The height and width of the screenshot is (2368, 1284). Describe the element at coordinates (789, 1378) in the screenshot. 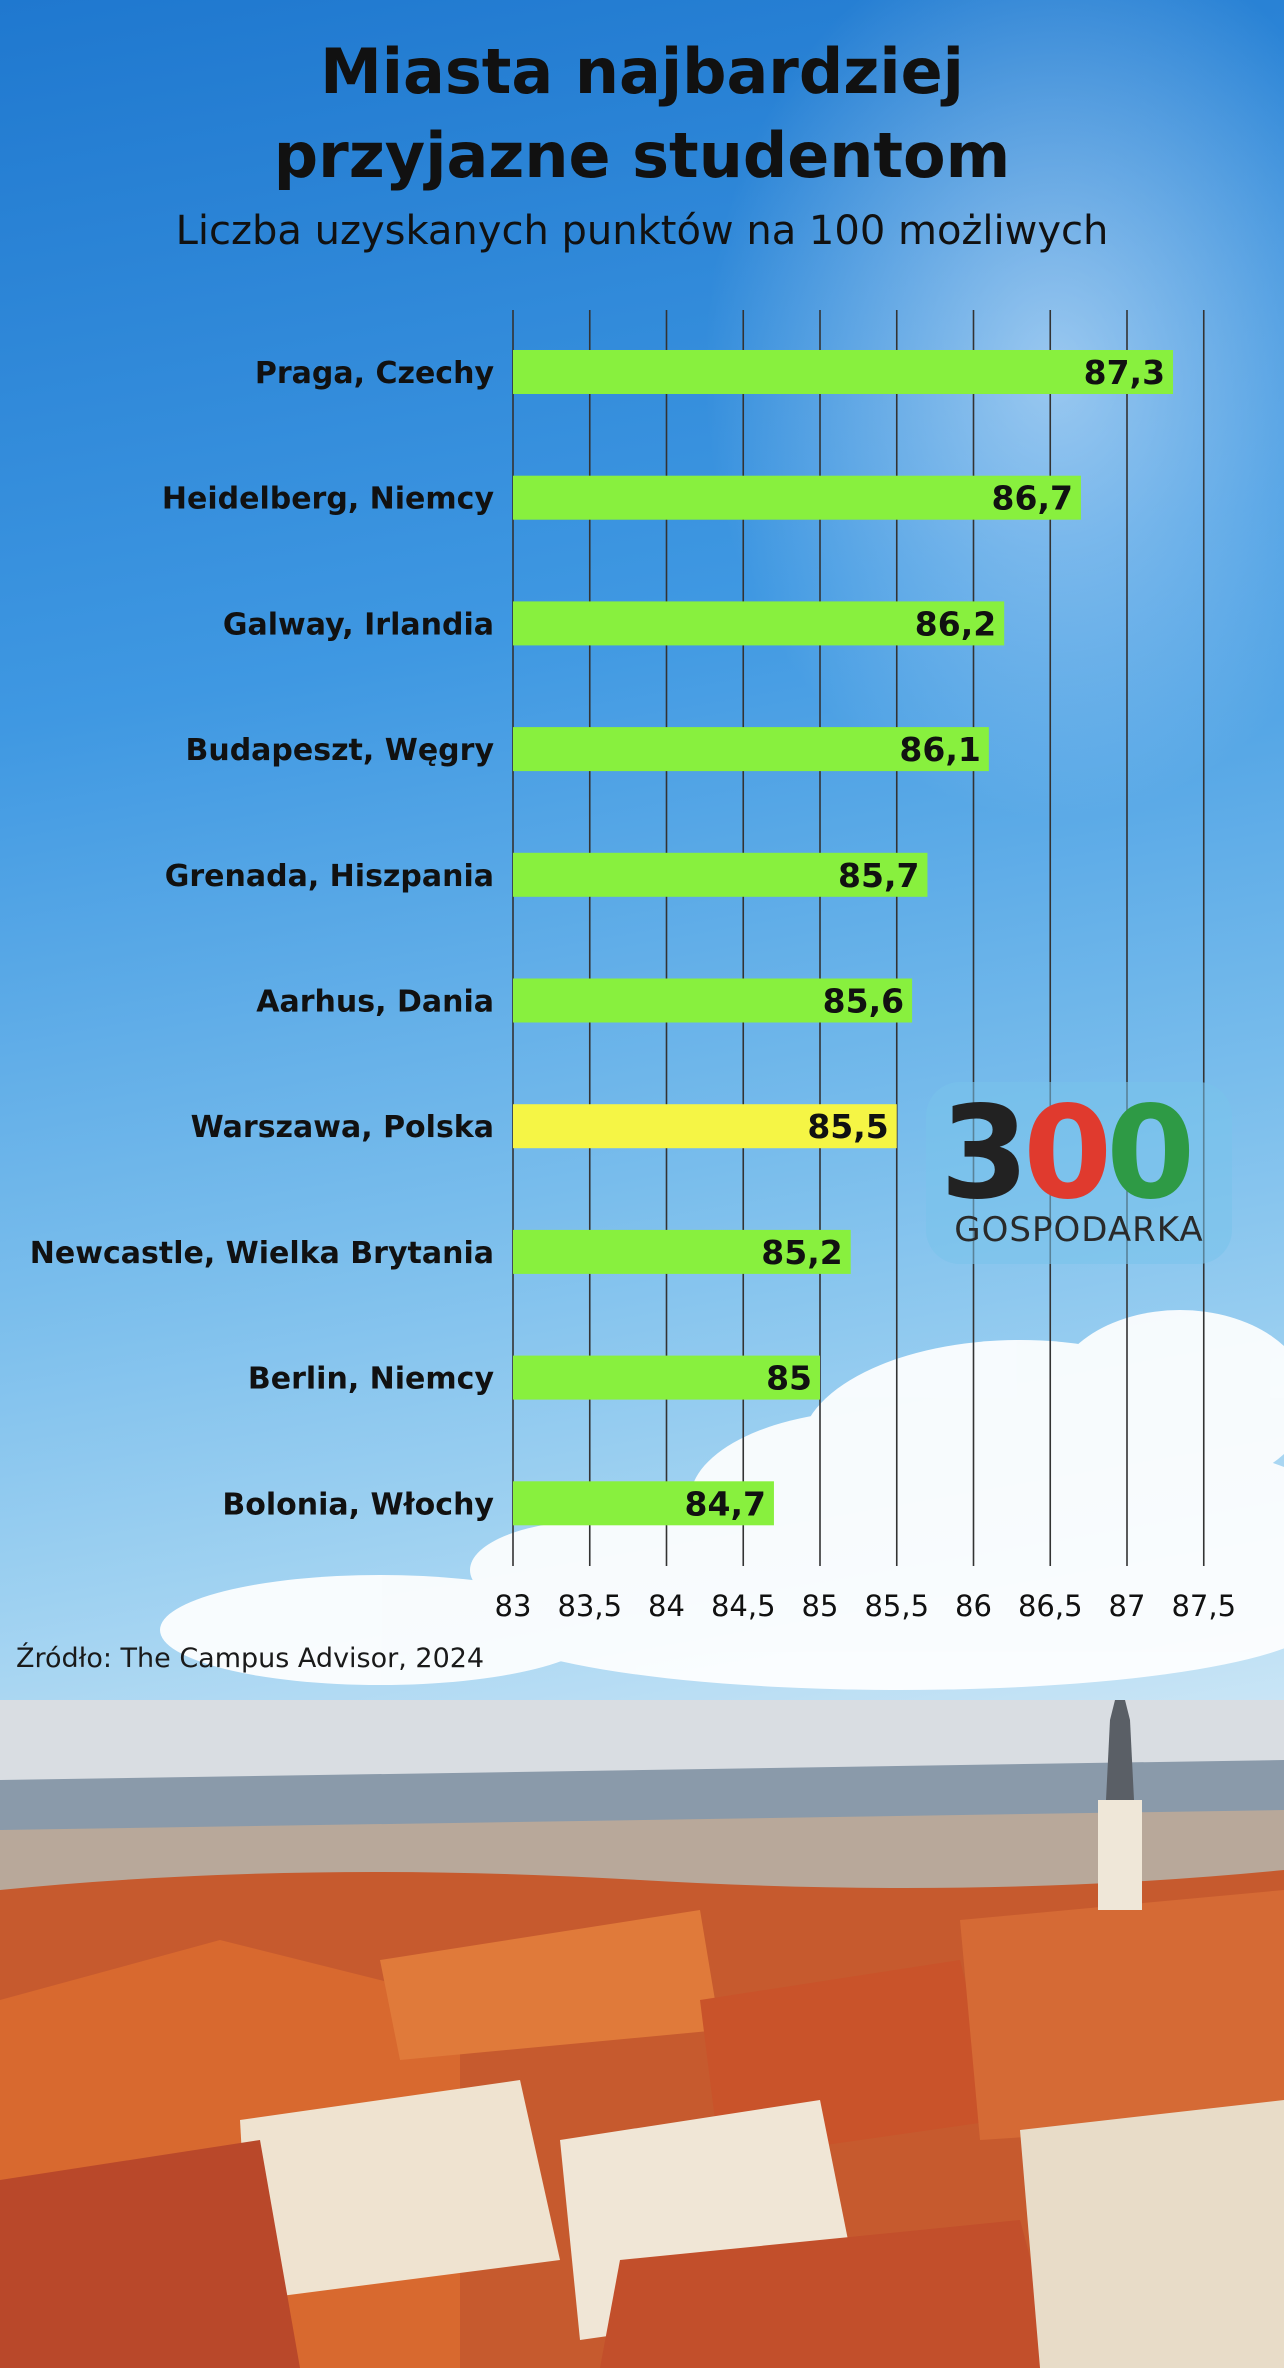

I see `bar-value-label-8: 85` at that location.